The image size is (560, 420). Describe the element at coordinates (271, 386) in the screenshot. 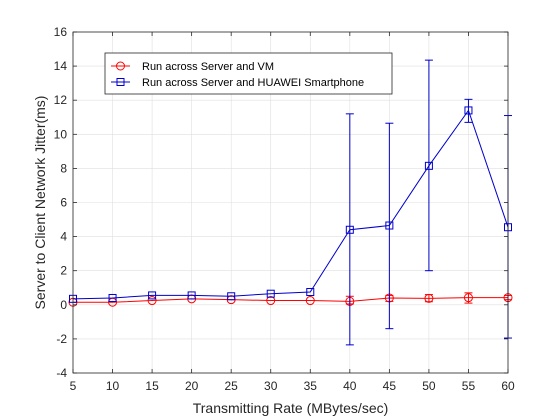

I see `x-tick-label: 30` at that location.